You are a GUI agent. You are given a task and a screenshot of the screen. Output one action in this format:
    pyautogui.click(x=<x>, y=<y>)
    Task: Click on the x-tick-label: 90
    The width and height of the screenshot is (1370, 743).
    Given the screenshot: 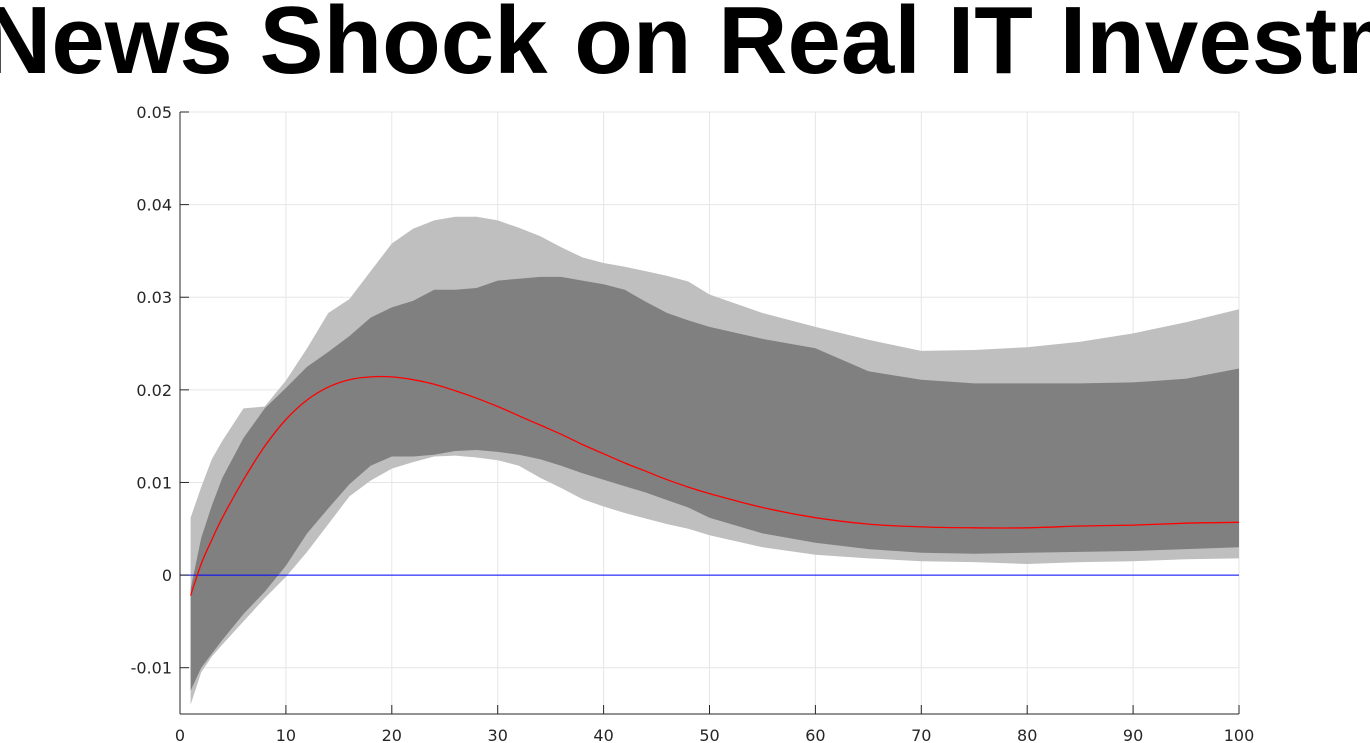 What is the action you would take?
    pyautogui.click(x=1133, y=734)
    